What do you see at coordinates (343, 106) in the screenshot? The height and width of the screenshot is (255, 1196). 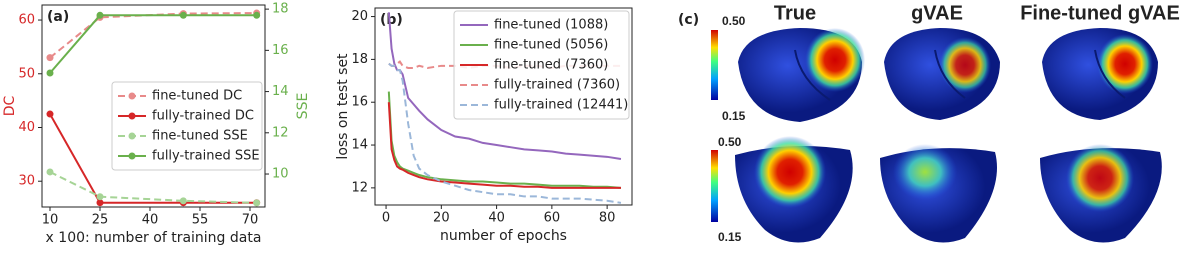 I see `y-axis-label: loss on test set` at bounding box center [343, 106].